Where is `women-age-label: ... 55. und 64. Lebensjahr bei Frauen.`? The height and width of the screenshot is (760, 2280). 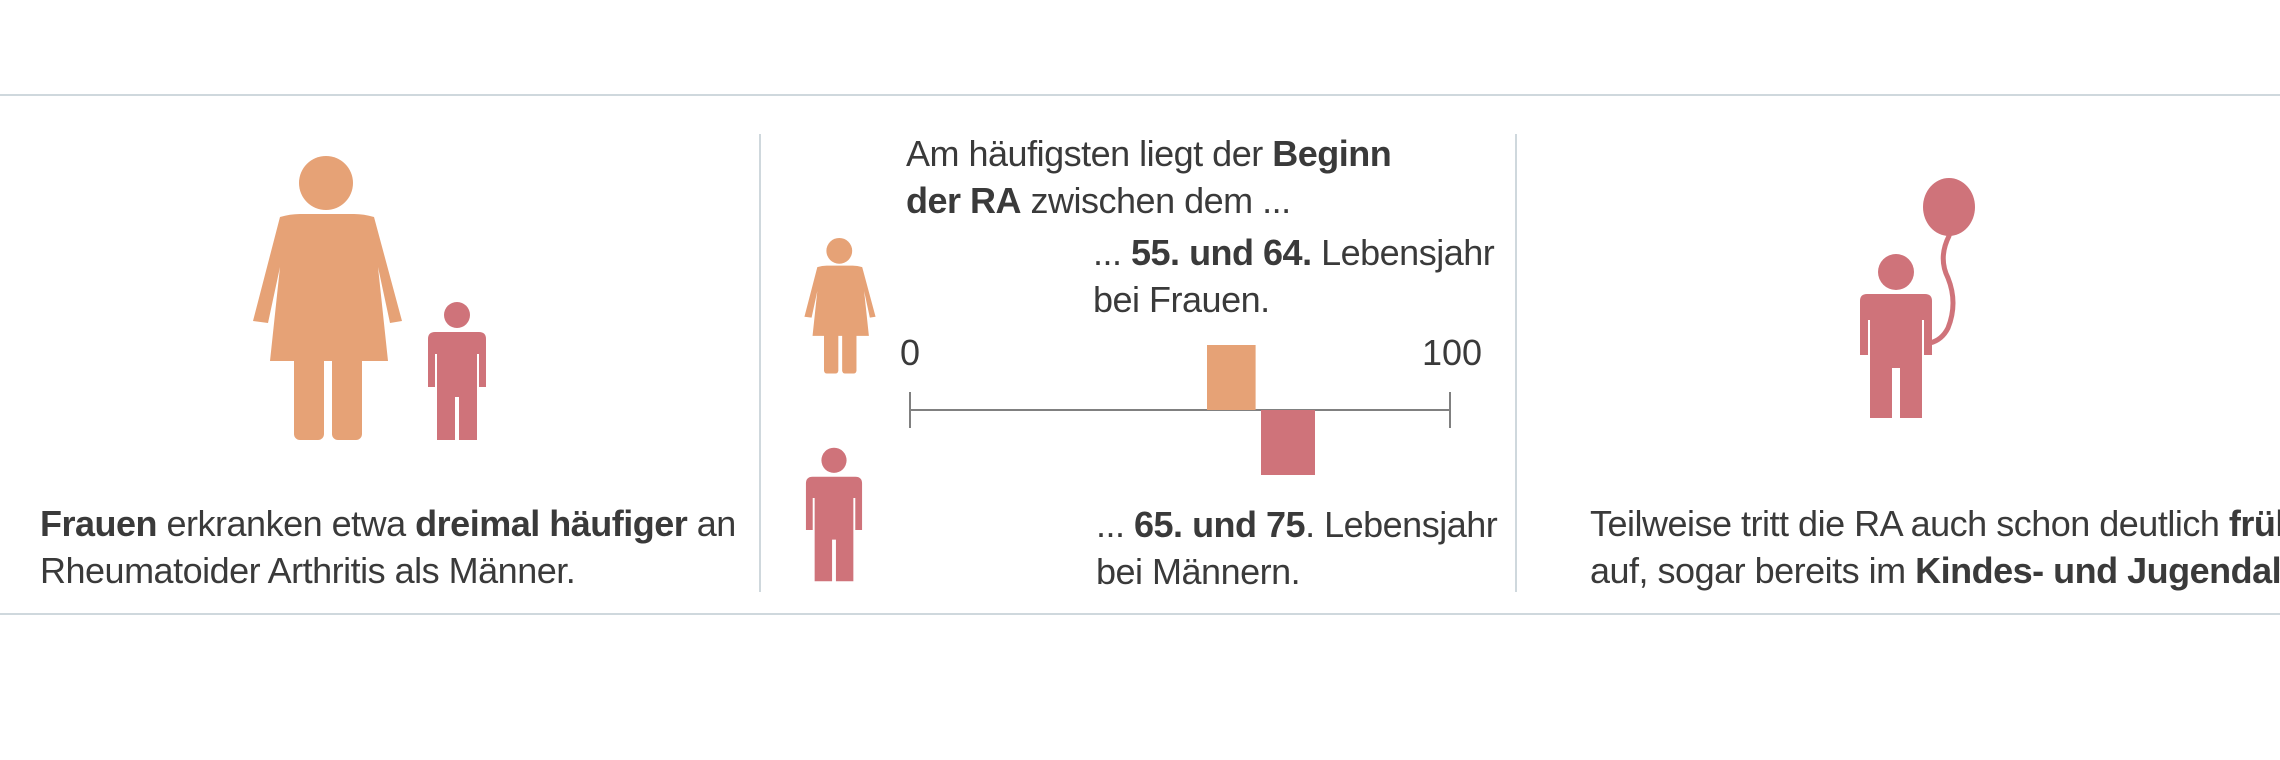
women-age-label: ... 55. und 64. Lebensjahr bei Frauen. is located at coordinates (1294, 276).